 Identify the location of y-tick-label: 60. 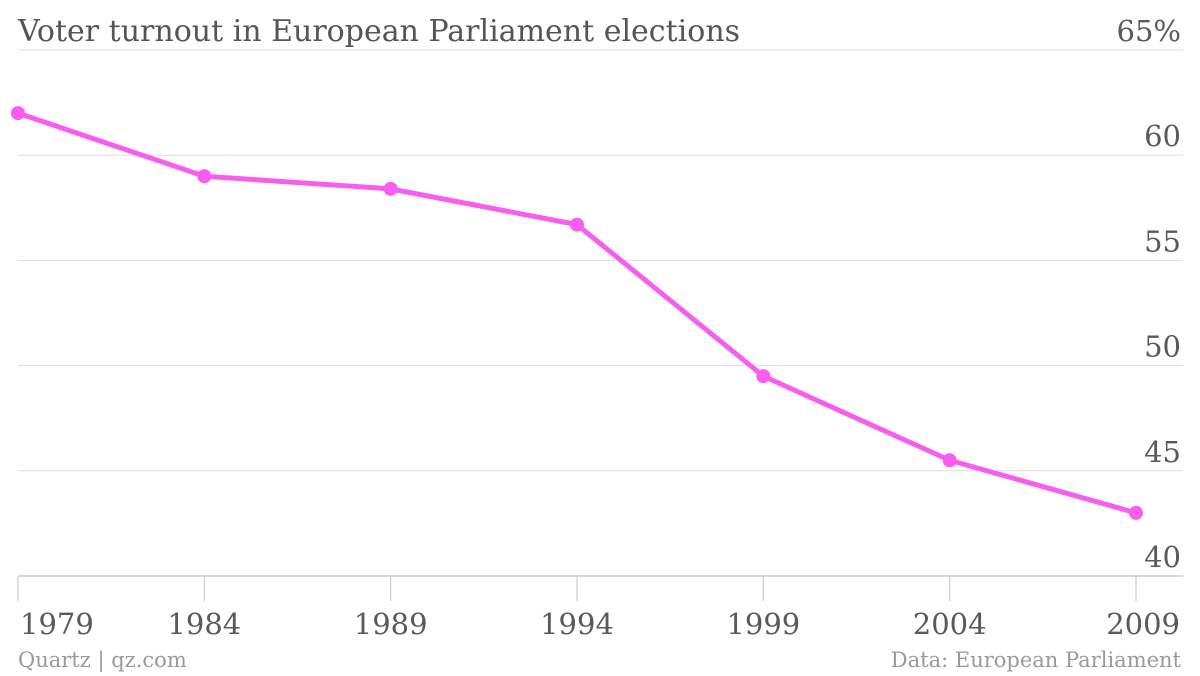
(1162, 136).